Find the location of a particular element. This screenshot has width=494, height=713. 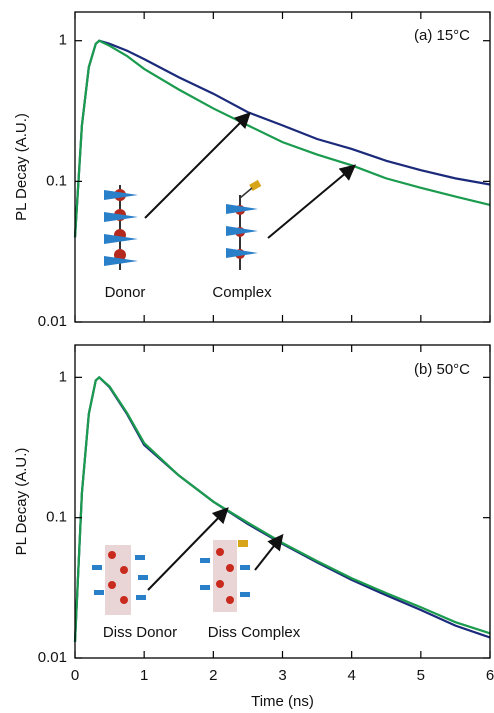

x-tick-label: 3 is located at coordinates (282, 675).